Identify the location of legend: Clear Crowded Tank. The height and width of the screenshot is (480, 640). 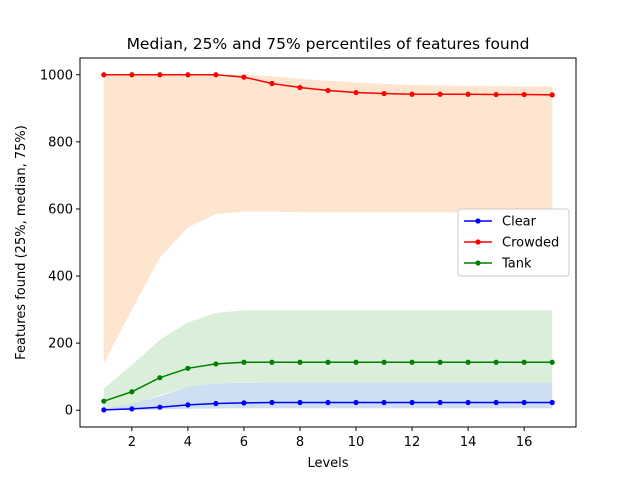
(513, 242).